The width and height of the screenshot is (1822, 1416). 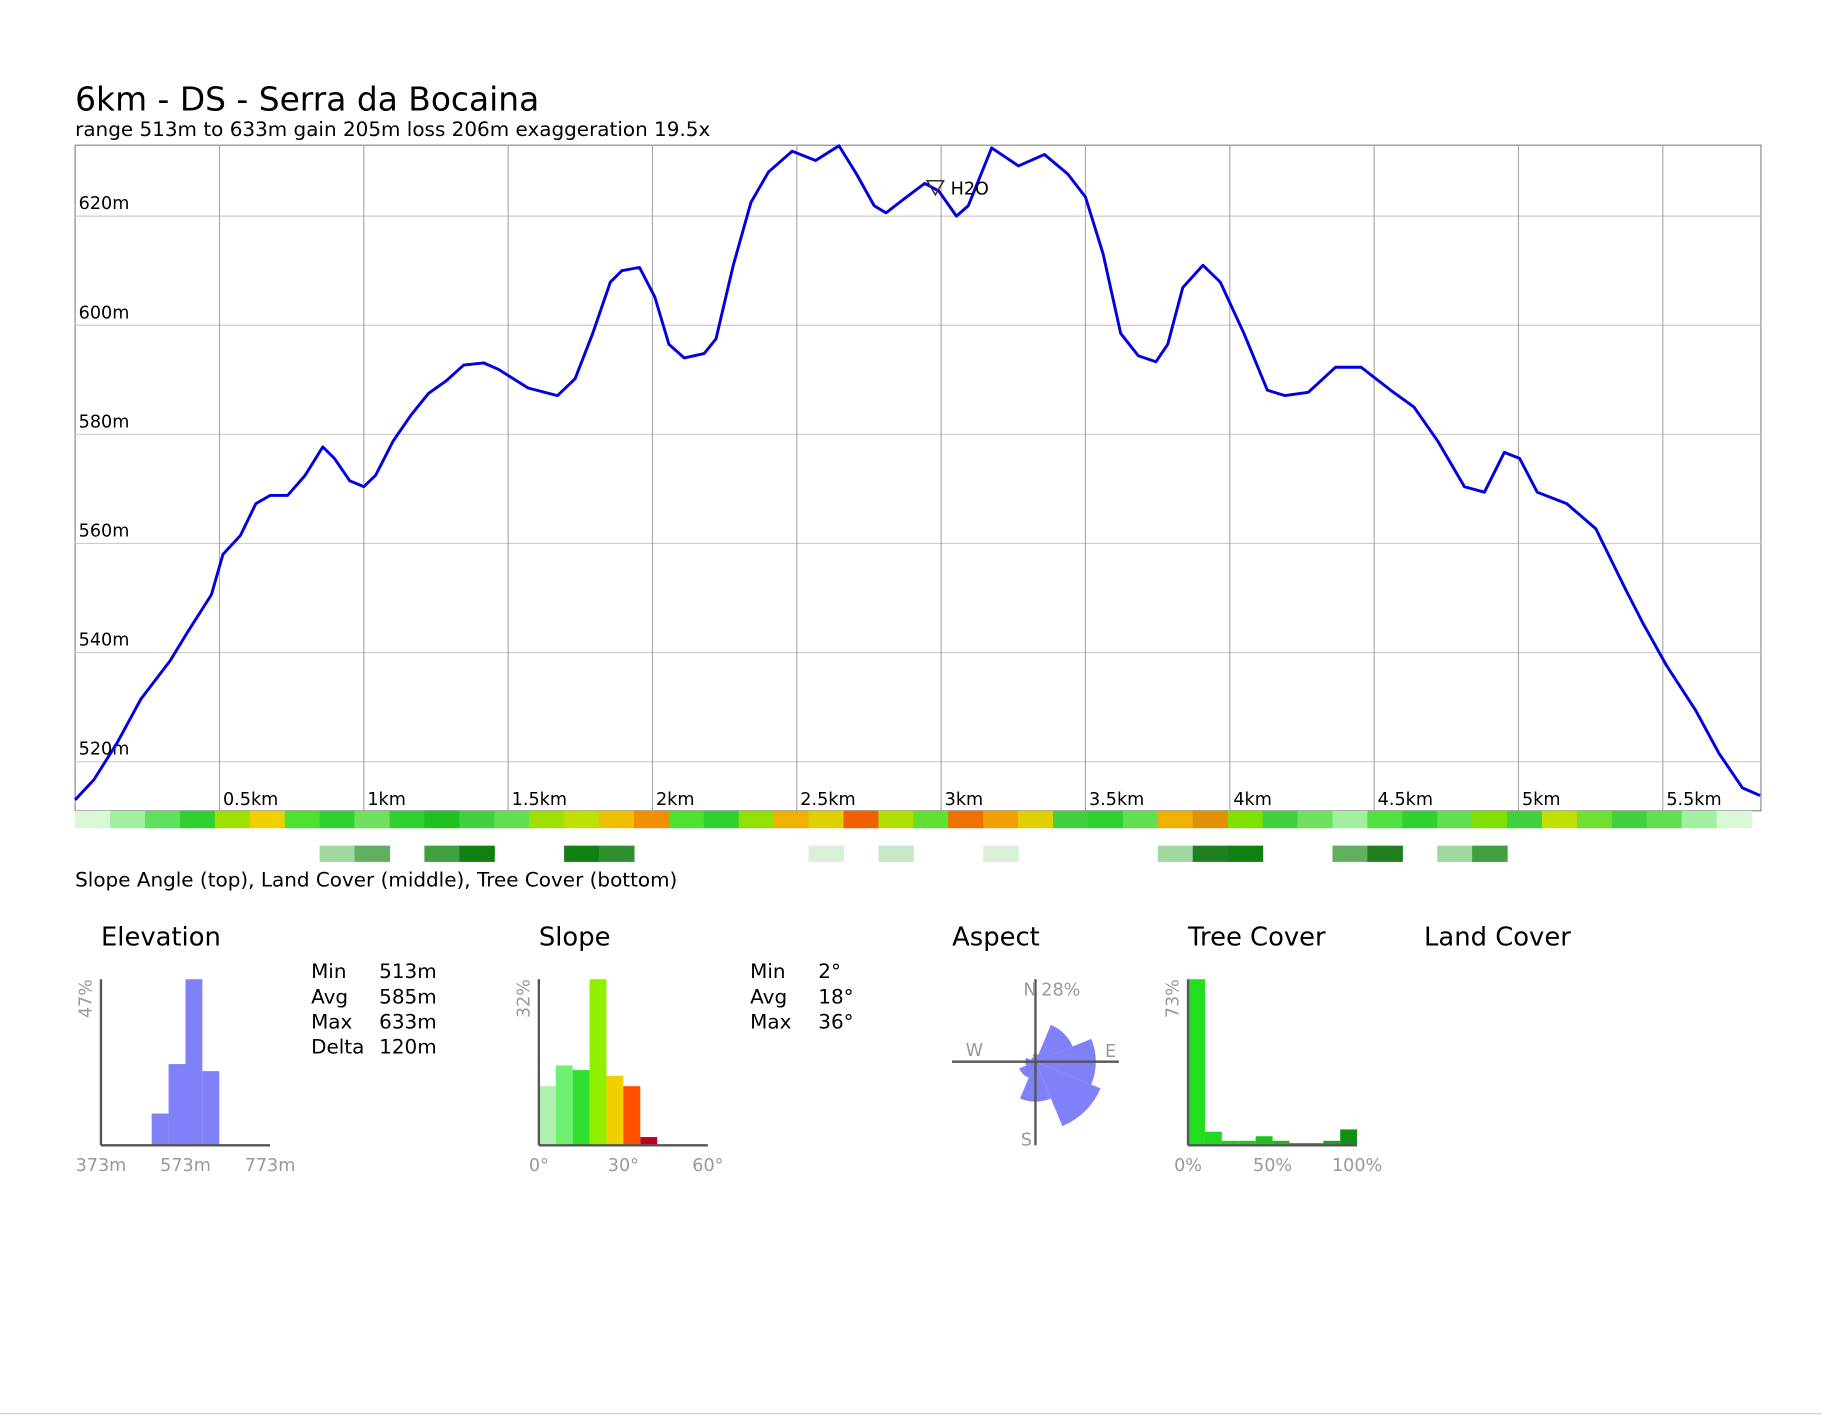 I want to click on x-tick-label: 2.5km, so click(x=827, y=800).